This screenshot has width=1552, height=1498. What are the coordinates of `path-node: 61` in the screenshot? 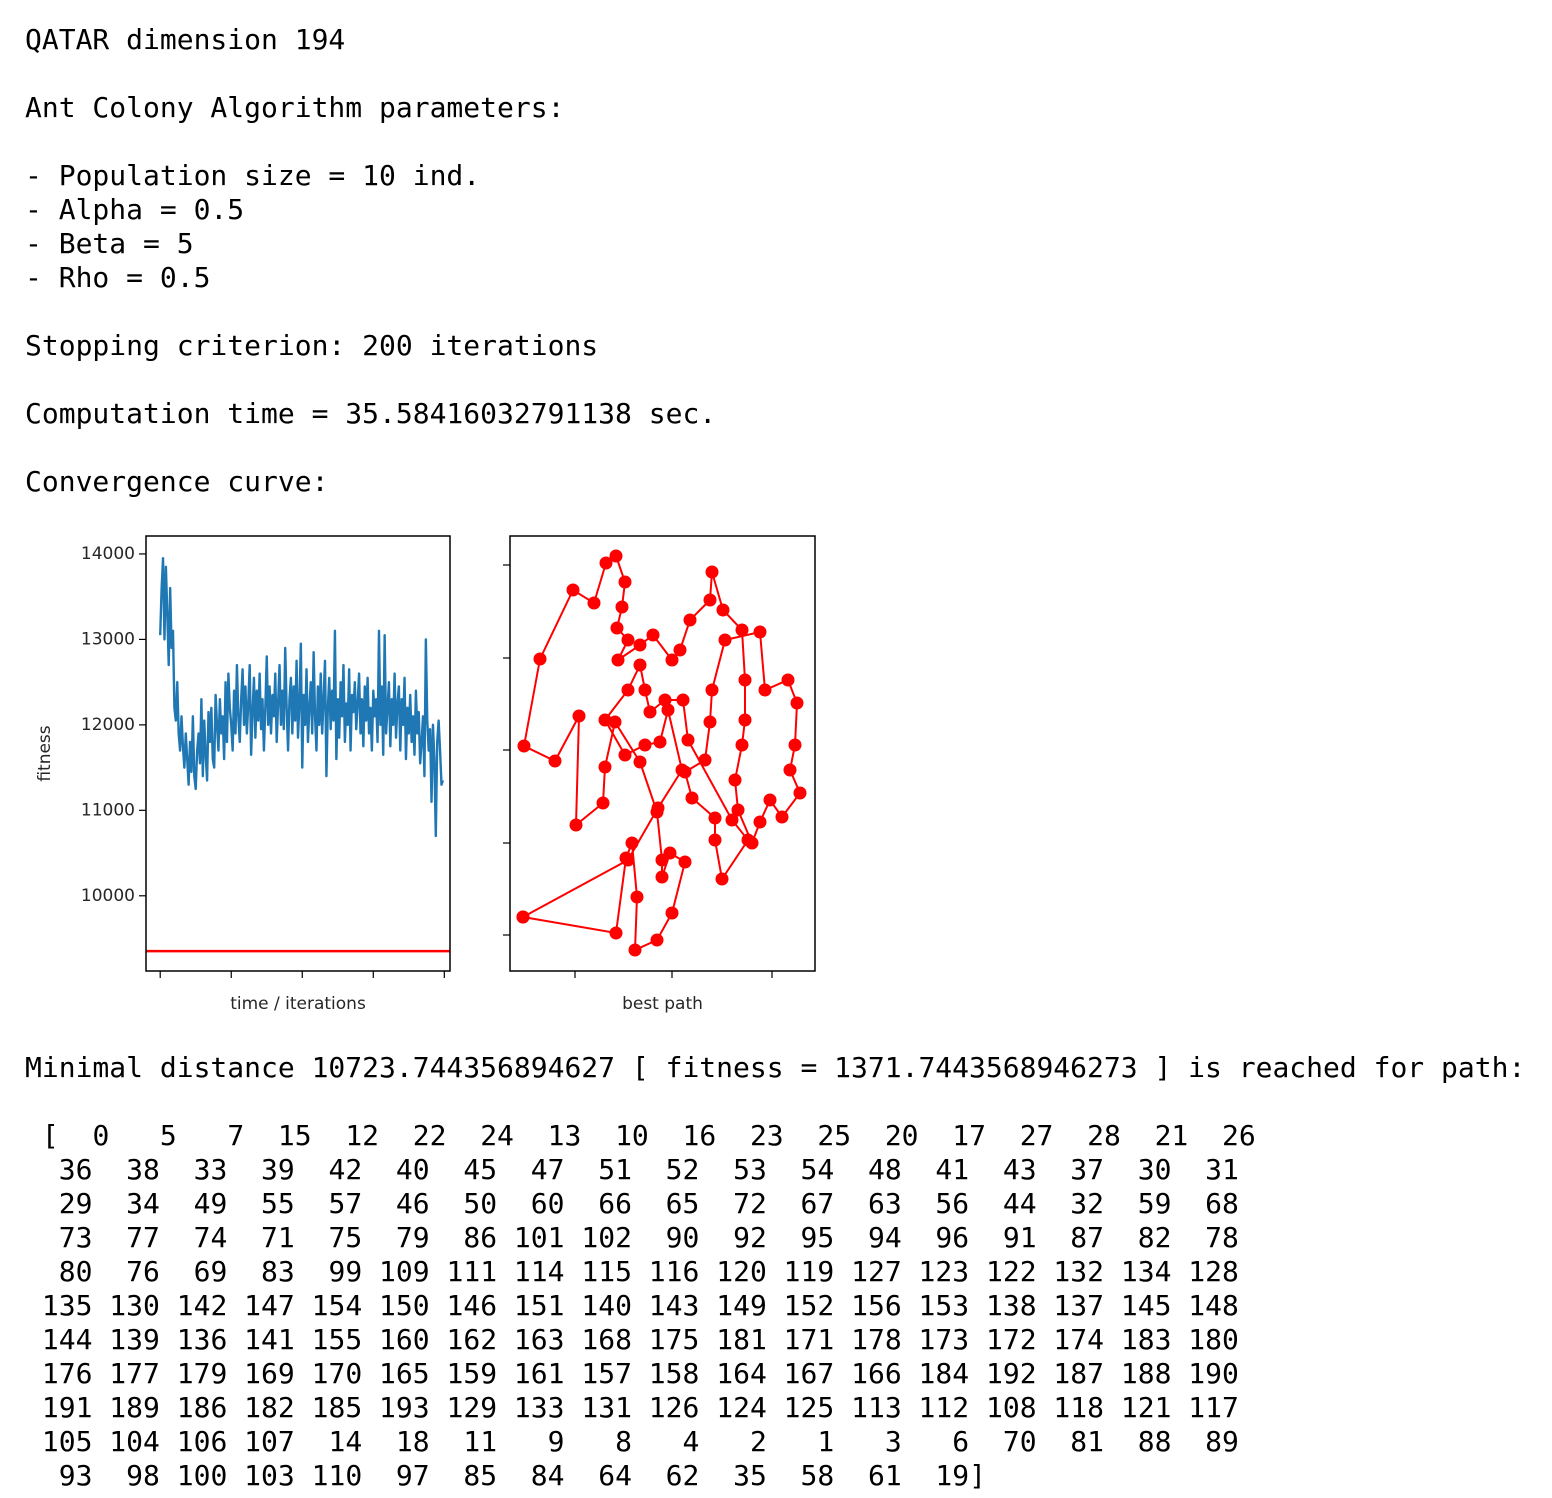 It's located at (884, 1475).